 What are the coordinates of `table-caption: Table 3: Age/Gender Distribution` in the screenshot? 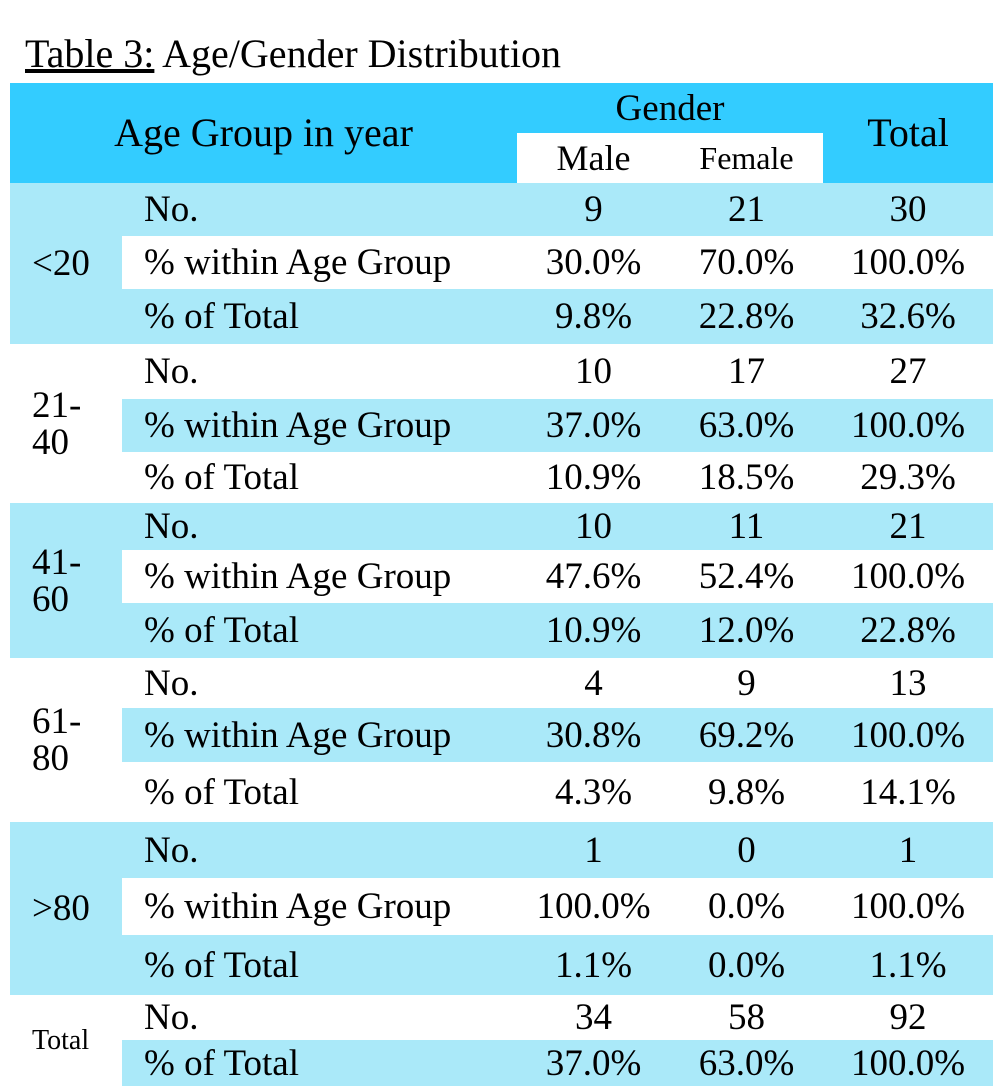 It's located at (293, 54).